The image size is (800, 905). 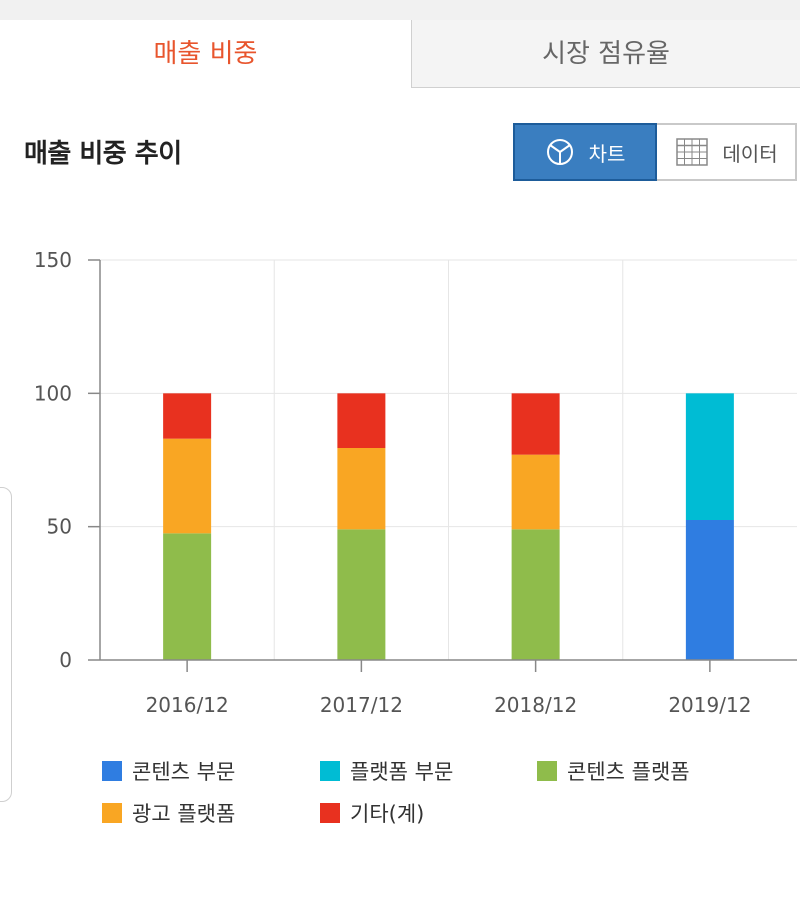 I want to click on legend-item: 기타(계), so click(x=372, y=813).